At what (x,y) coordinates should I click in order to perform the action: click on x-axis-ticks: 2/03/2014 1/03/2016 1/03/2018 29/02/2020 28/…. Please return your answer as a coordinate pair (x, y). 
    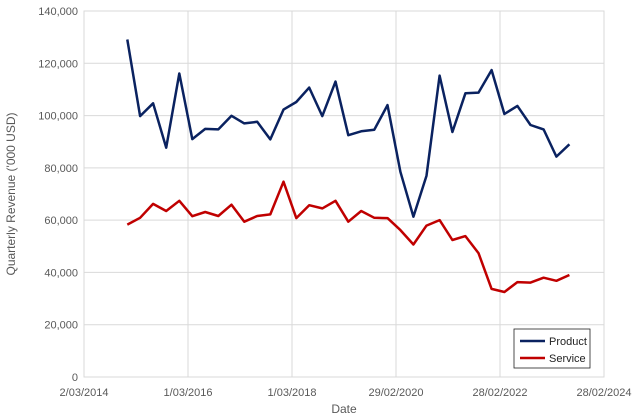
    Looking at the image, I should click on (346, 393).